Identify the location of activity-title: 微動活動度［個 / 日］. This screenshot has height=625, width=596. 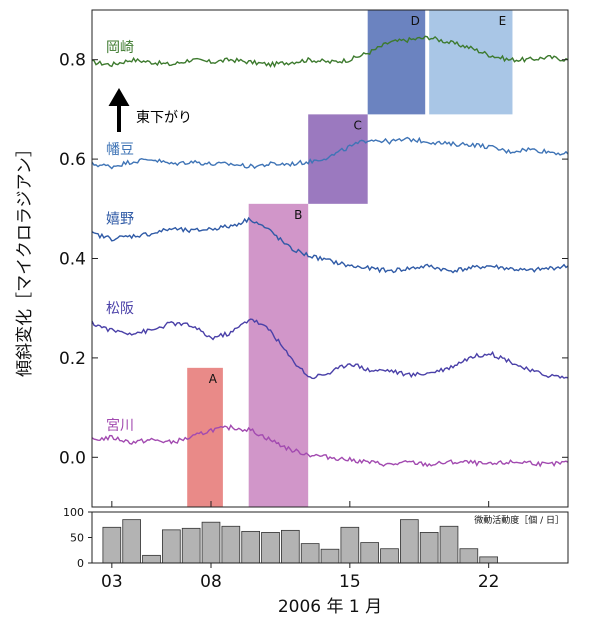
(519, 520).